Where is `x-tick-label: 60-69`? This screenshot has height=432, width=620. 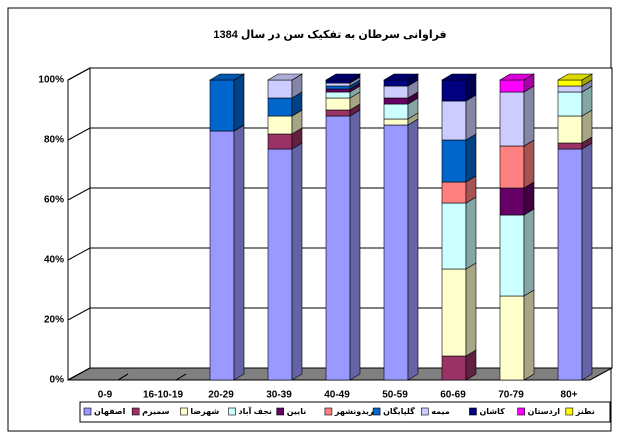 x-tick-label: 60-69 is located at coordinates (453, 395).